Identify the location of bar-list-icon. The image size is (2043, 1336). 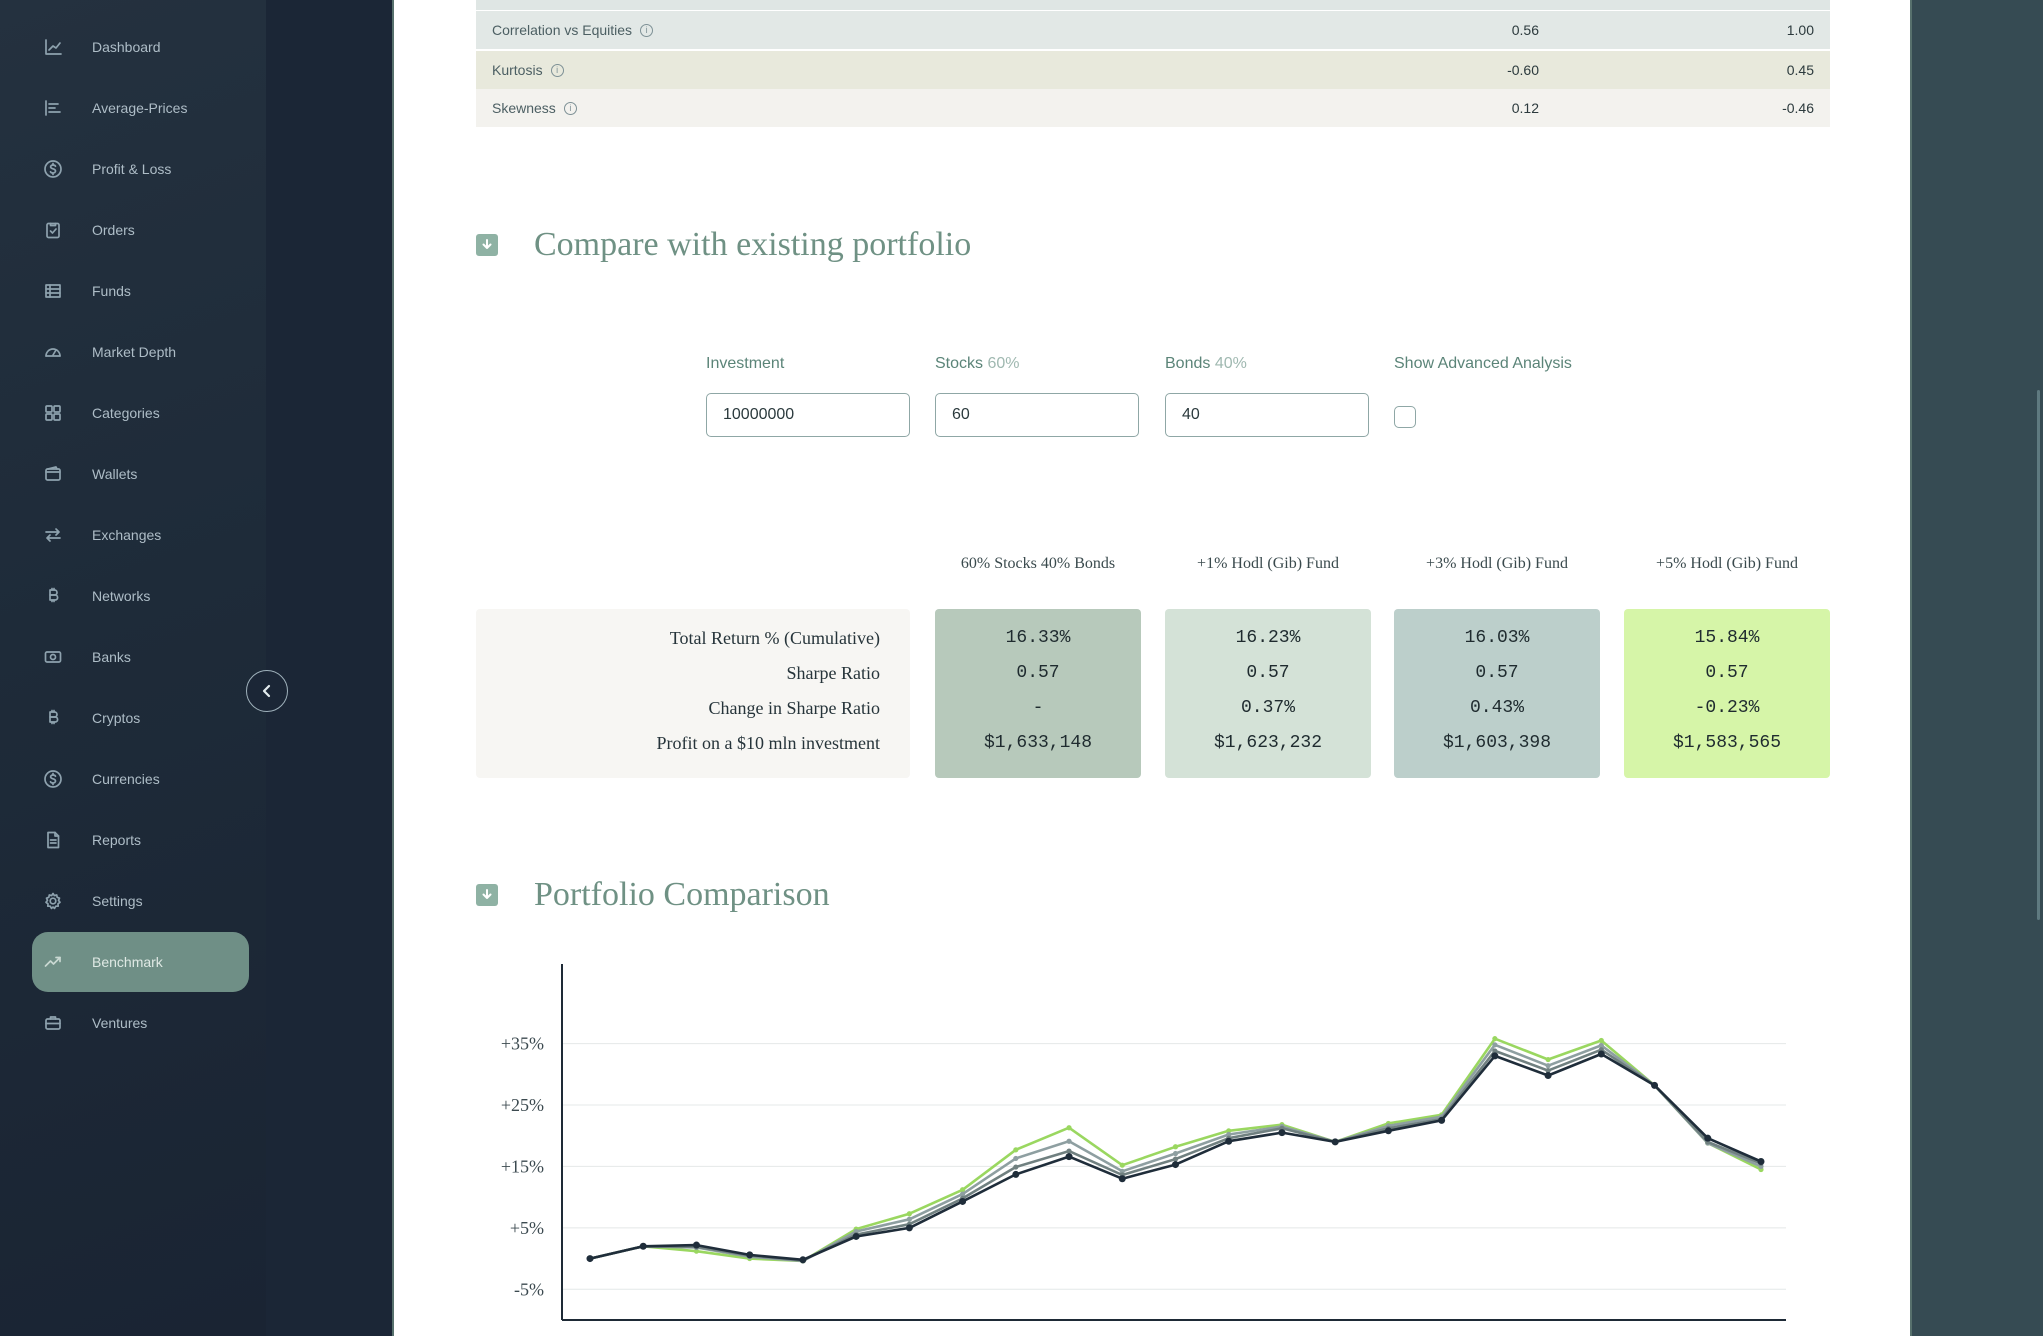
(53, 108).